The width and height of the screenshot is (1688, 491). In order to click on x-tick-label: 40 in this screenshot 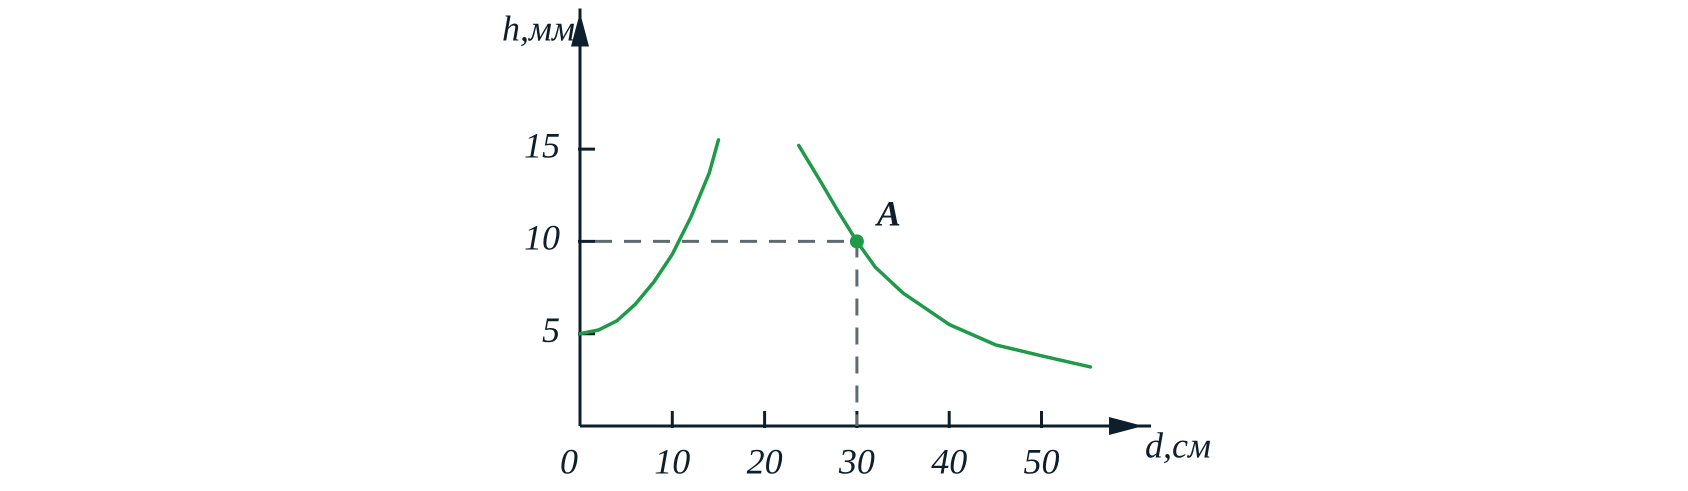, I will do `click(949, 461)`.